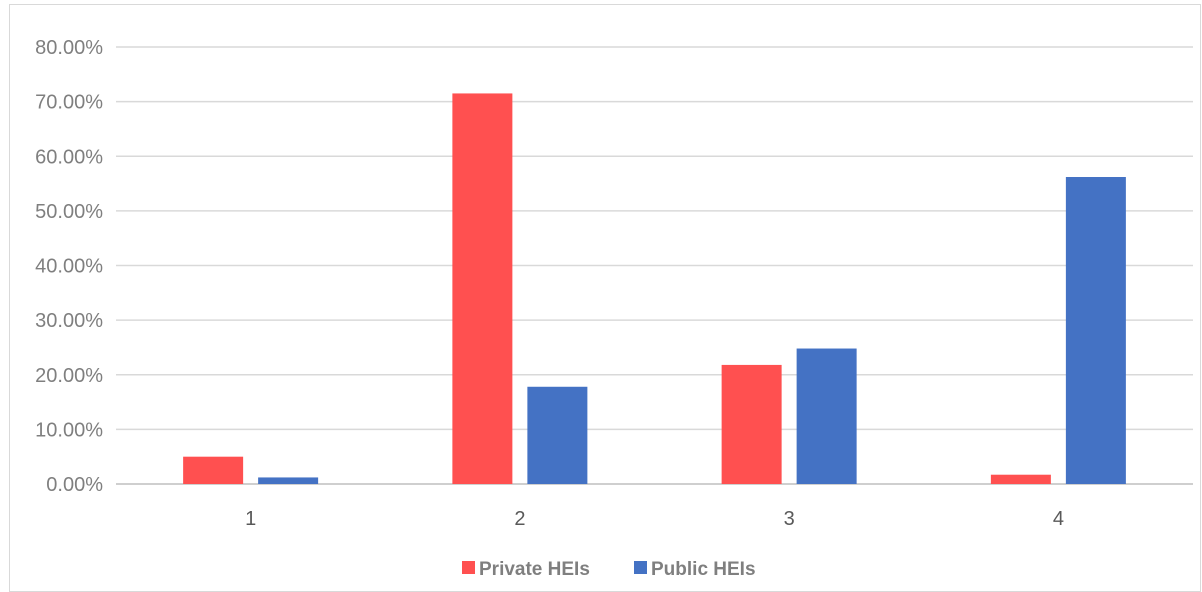 This screenshot has width=1202, height=592. What do you see at coordinates (69, 430) in the screenshot?
I see `y-tick-label: 10.00%` at bounding box center [69, 430].